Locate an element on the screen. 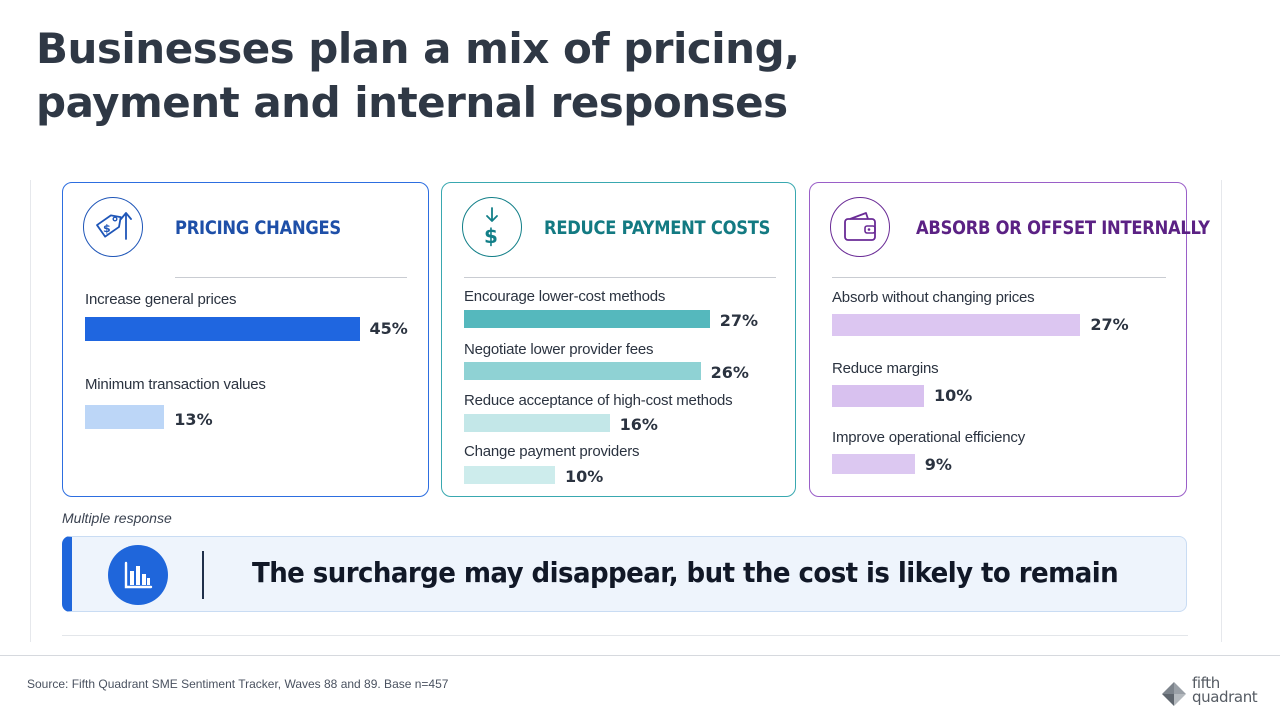 The image size is (1280, 720). dollar-arrow-down-icon: $ is located at coordinates (492, 227).